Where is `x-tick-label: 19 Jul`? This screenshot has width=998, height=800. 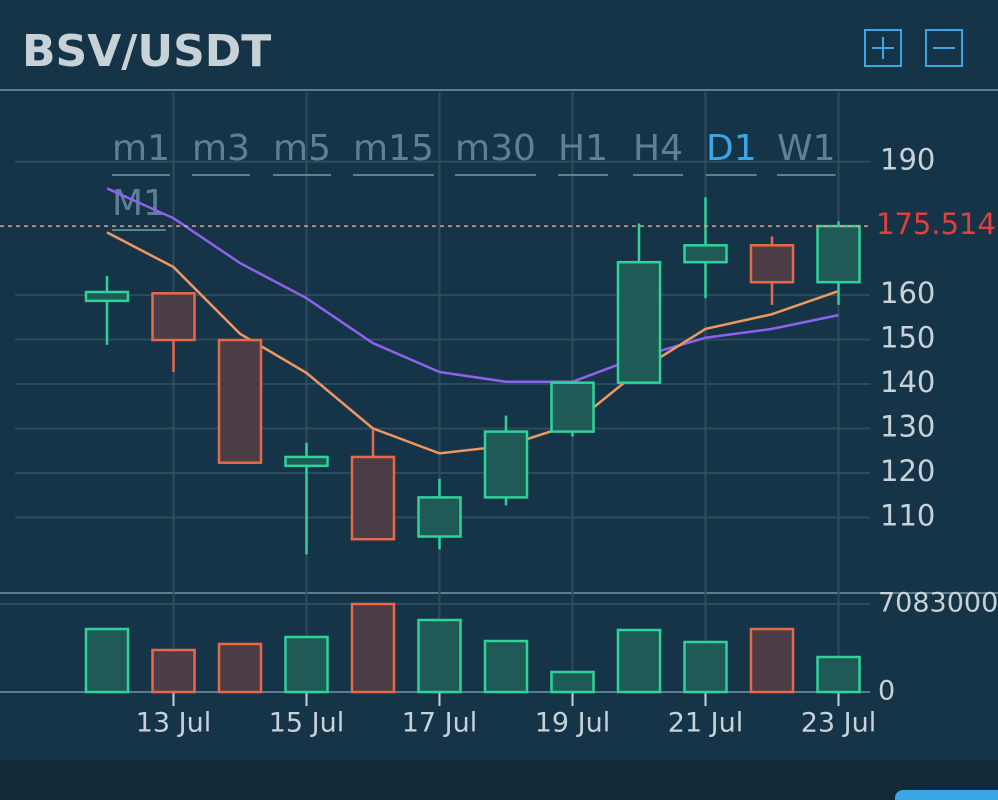
x-tick-label: 19 Jul is located at coordinates (573, 723).